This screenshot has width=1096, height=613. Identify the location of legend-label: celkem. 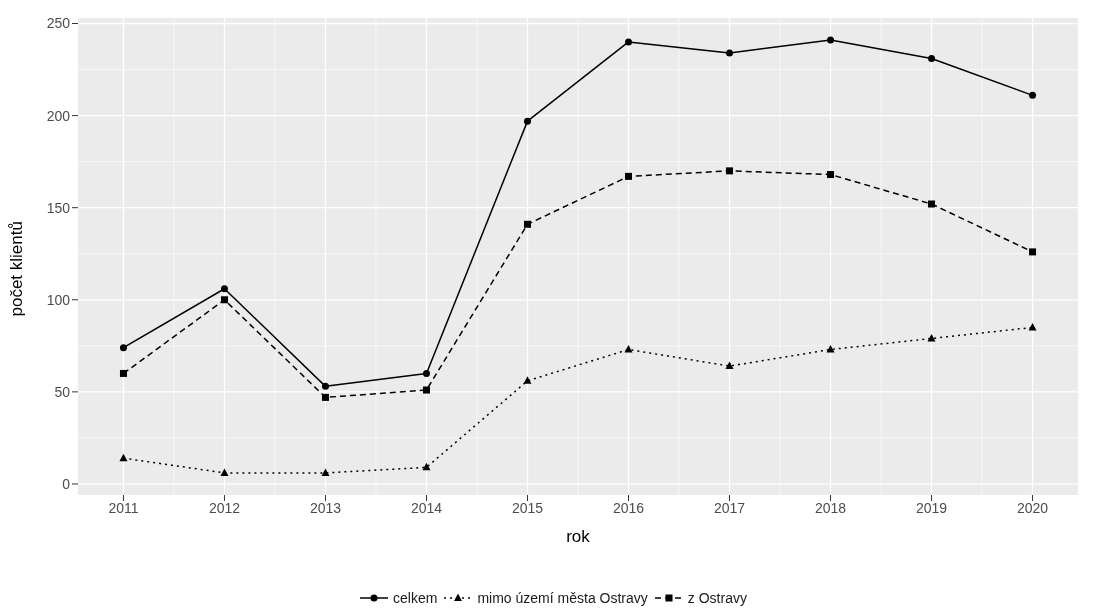
(415, 598).